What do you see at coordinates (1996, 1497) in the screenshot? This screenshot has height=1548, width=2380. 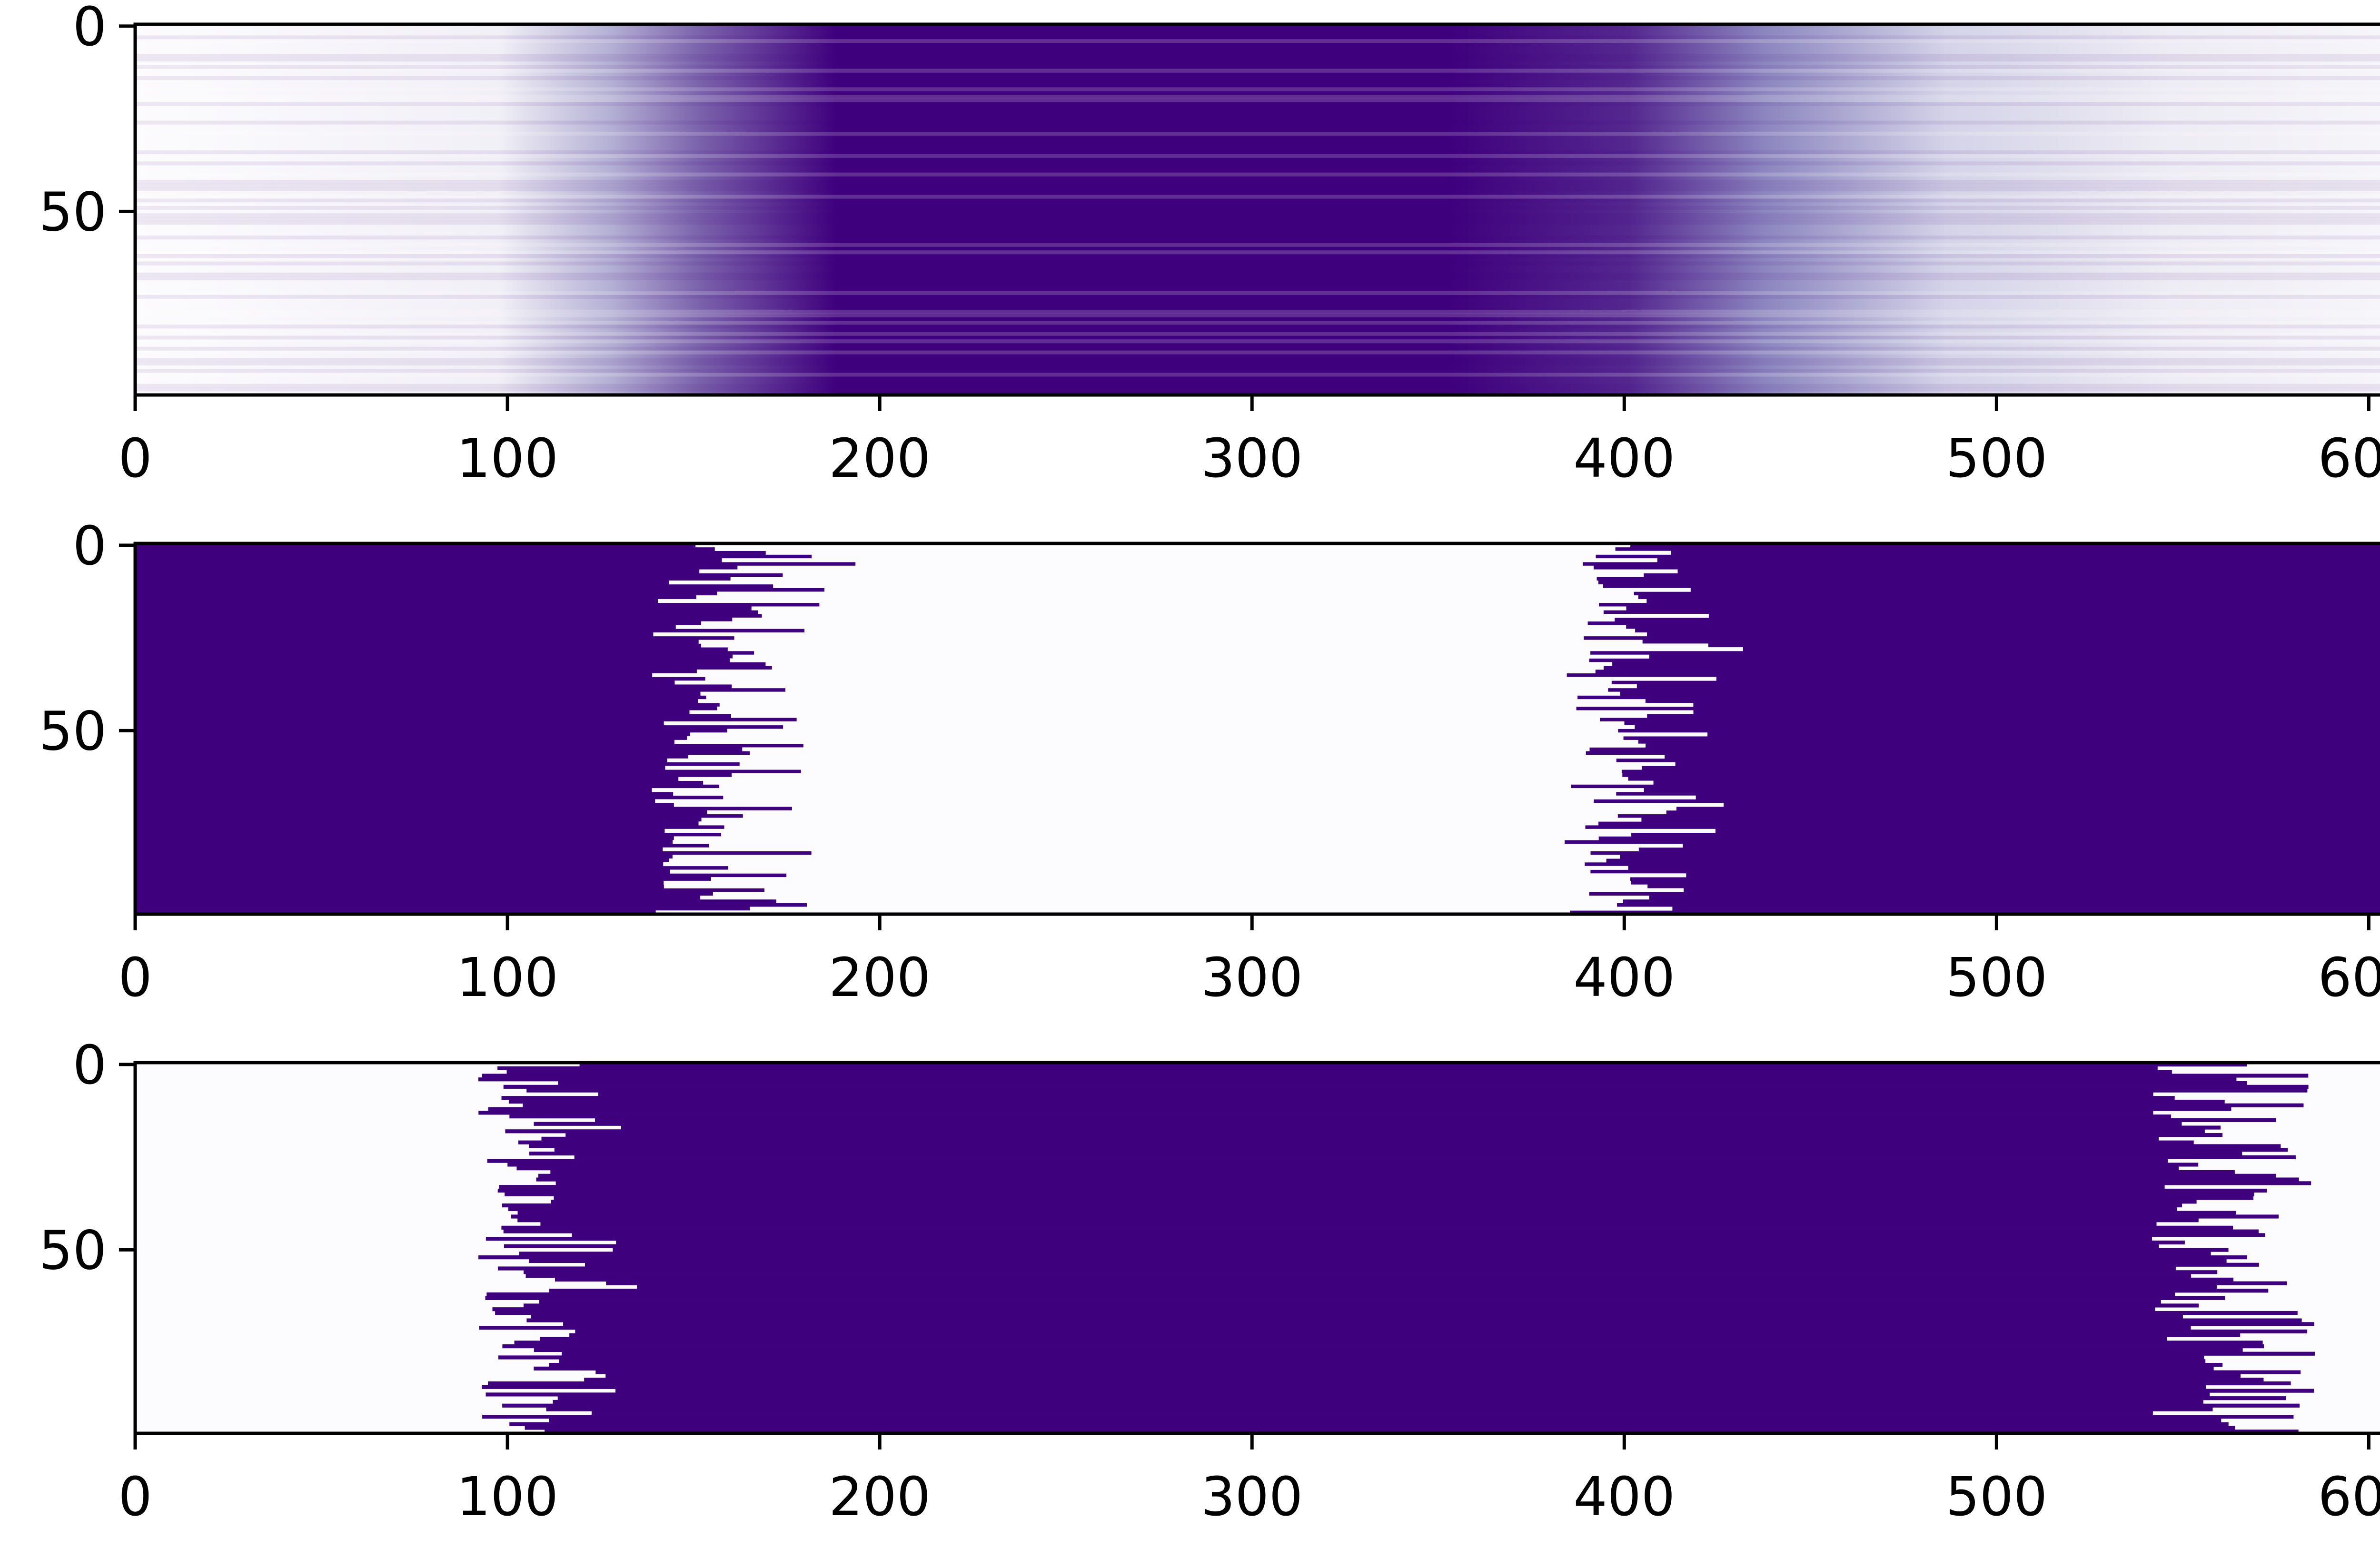 I see `x-tick-label: 500` at bounding box center [1996, 1497].